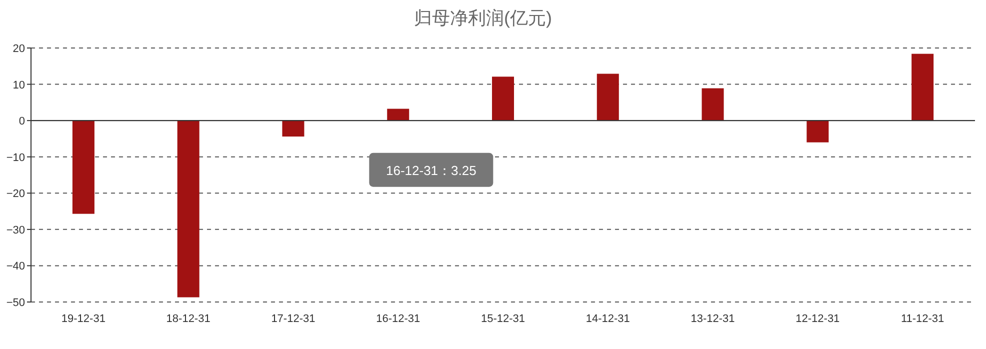 This screenshot has height=349, width=986. What do you see at coordinates (21, 122) in the screenshot?
I see `y-tick-label: 0` at bounding box center [21, 122].